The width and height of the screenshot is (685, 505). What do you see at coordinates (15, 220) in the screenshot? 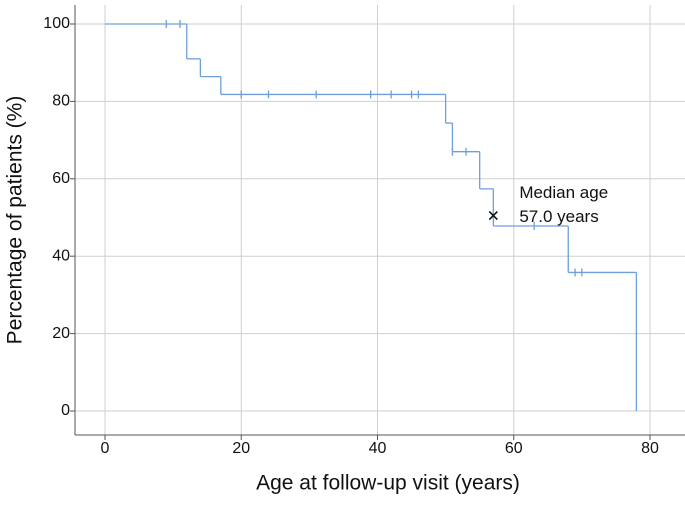
I see `y-axis-title: Percentage of patients (%)` at bounding box center [15, 220].